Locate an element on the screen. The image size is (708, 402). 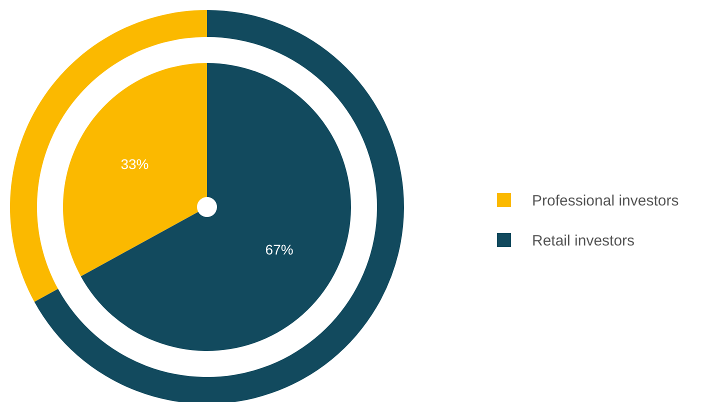
legend-label: Professional investors is located at coordinates (605, 201).